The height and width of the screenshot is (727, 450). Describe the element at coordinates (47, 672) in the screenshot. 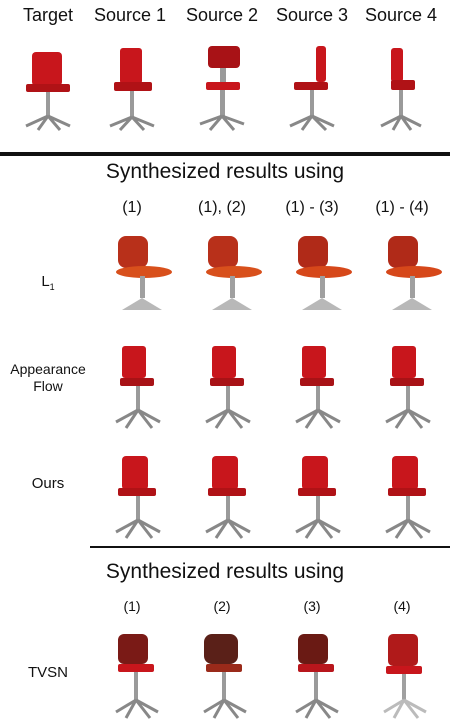

I see `row-label-tvsn: TVSN` at that location.